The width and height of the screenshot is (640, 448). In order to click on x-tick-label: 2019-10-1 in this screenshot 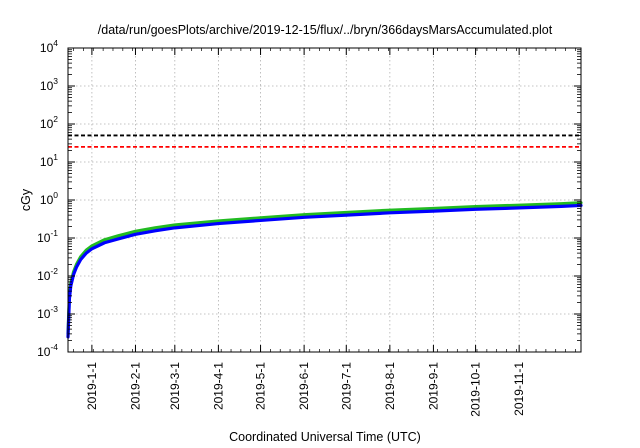, I will do `click(476, 389)`.